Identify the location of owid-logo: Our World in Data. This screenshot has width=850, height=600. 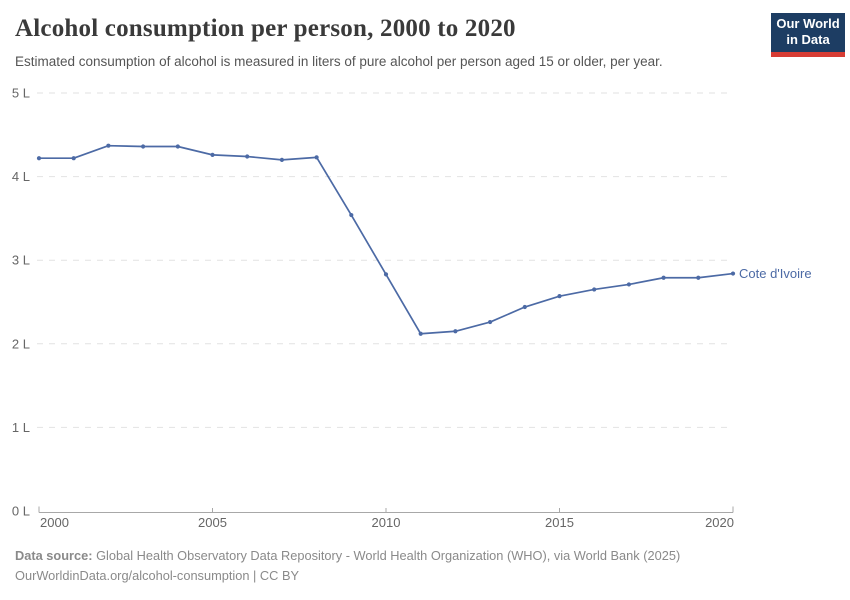
(808, 35).